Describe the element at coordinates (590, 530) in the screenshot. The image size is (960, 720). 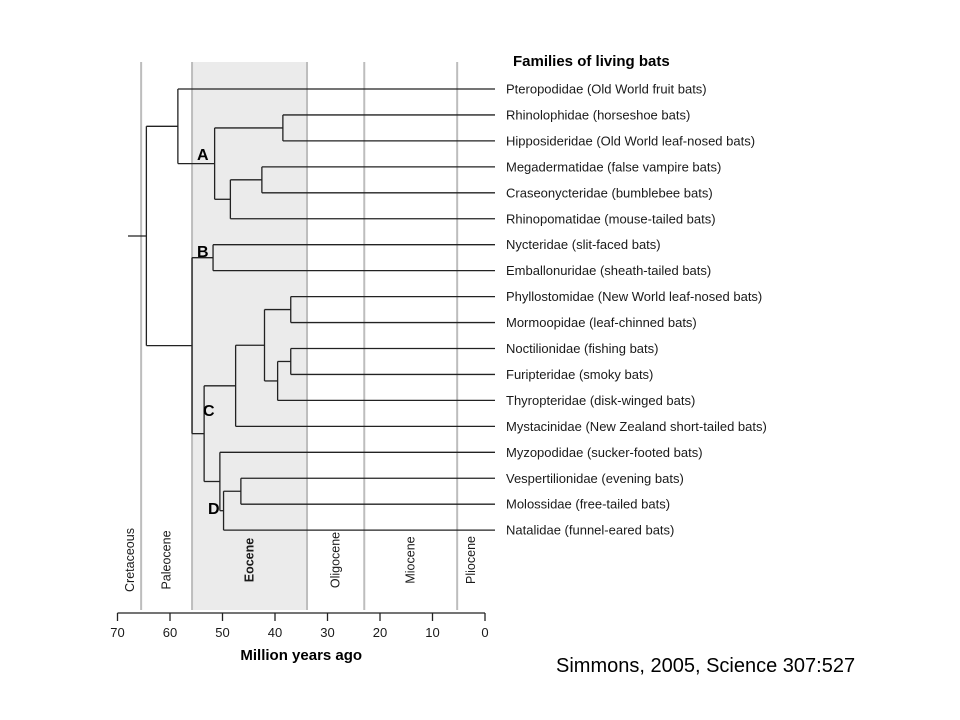
I see `taxon-label: Natalidae (funnel-eared bats)` at that location.